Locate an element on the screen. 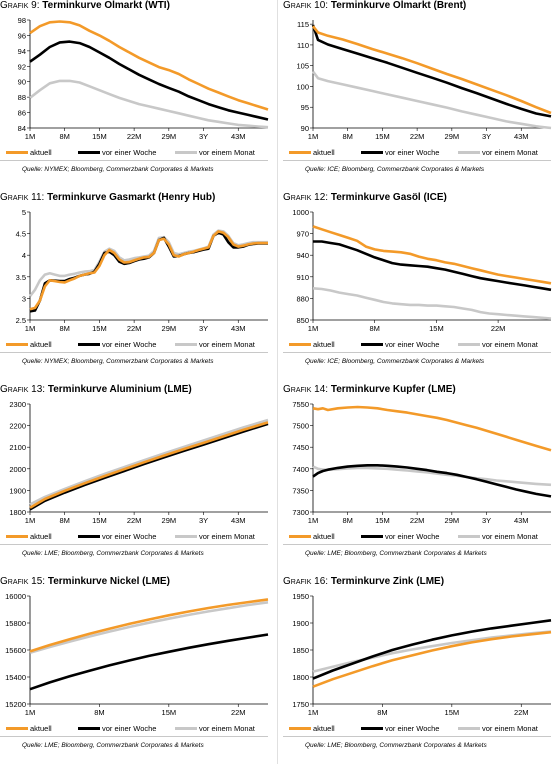 The image size is (557, 764). line-chart: 90 95 100 105 110 115 1M 8M 15M 22M 29M 3Y 43M is located at coordinates (424, 80).